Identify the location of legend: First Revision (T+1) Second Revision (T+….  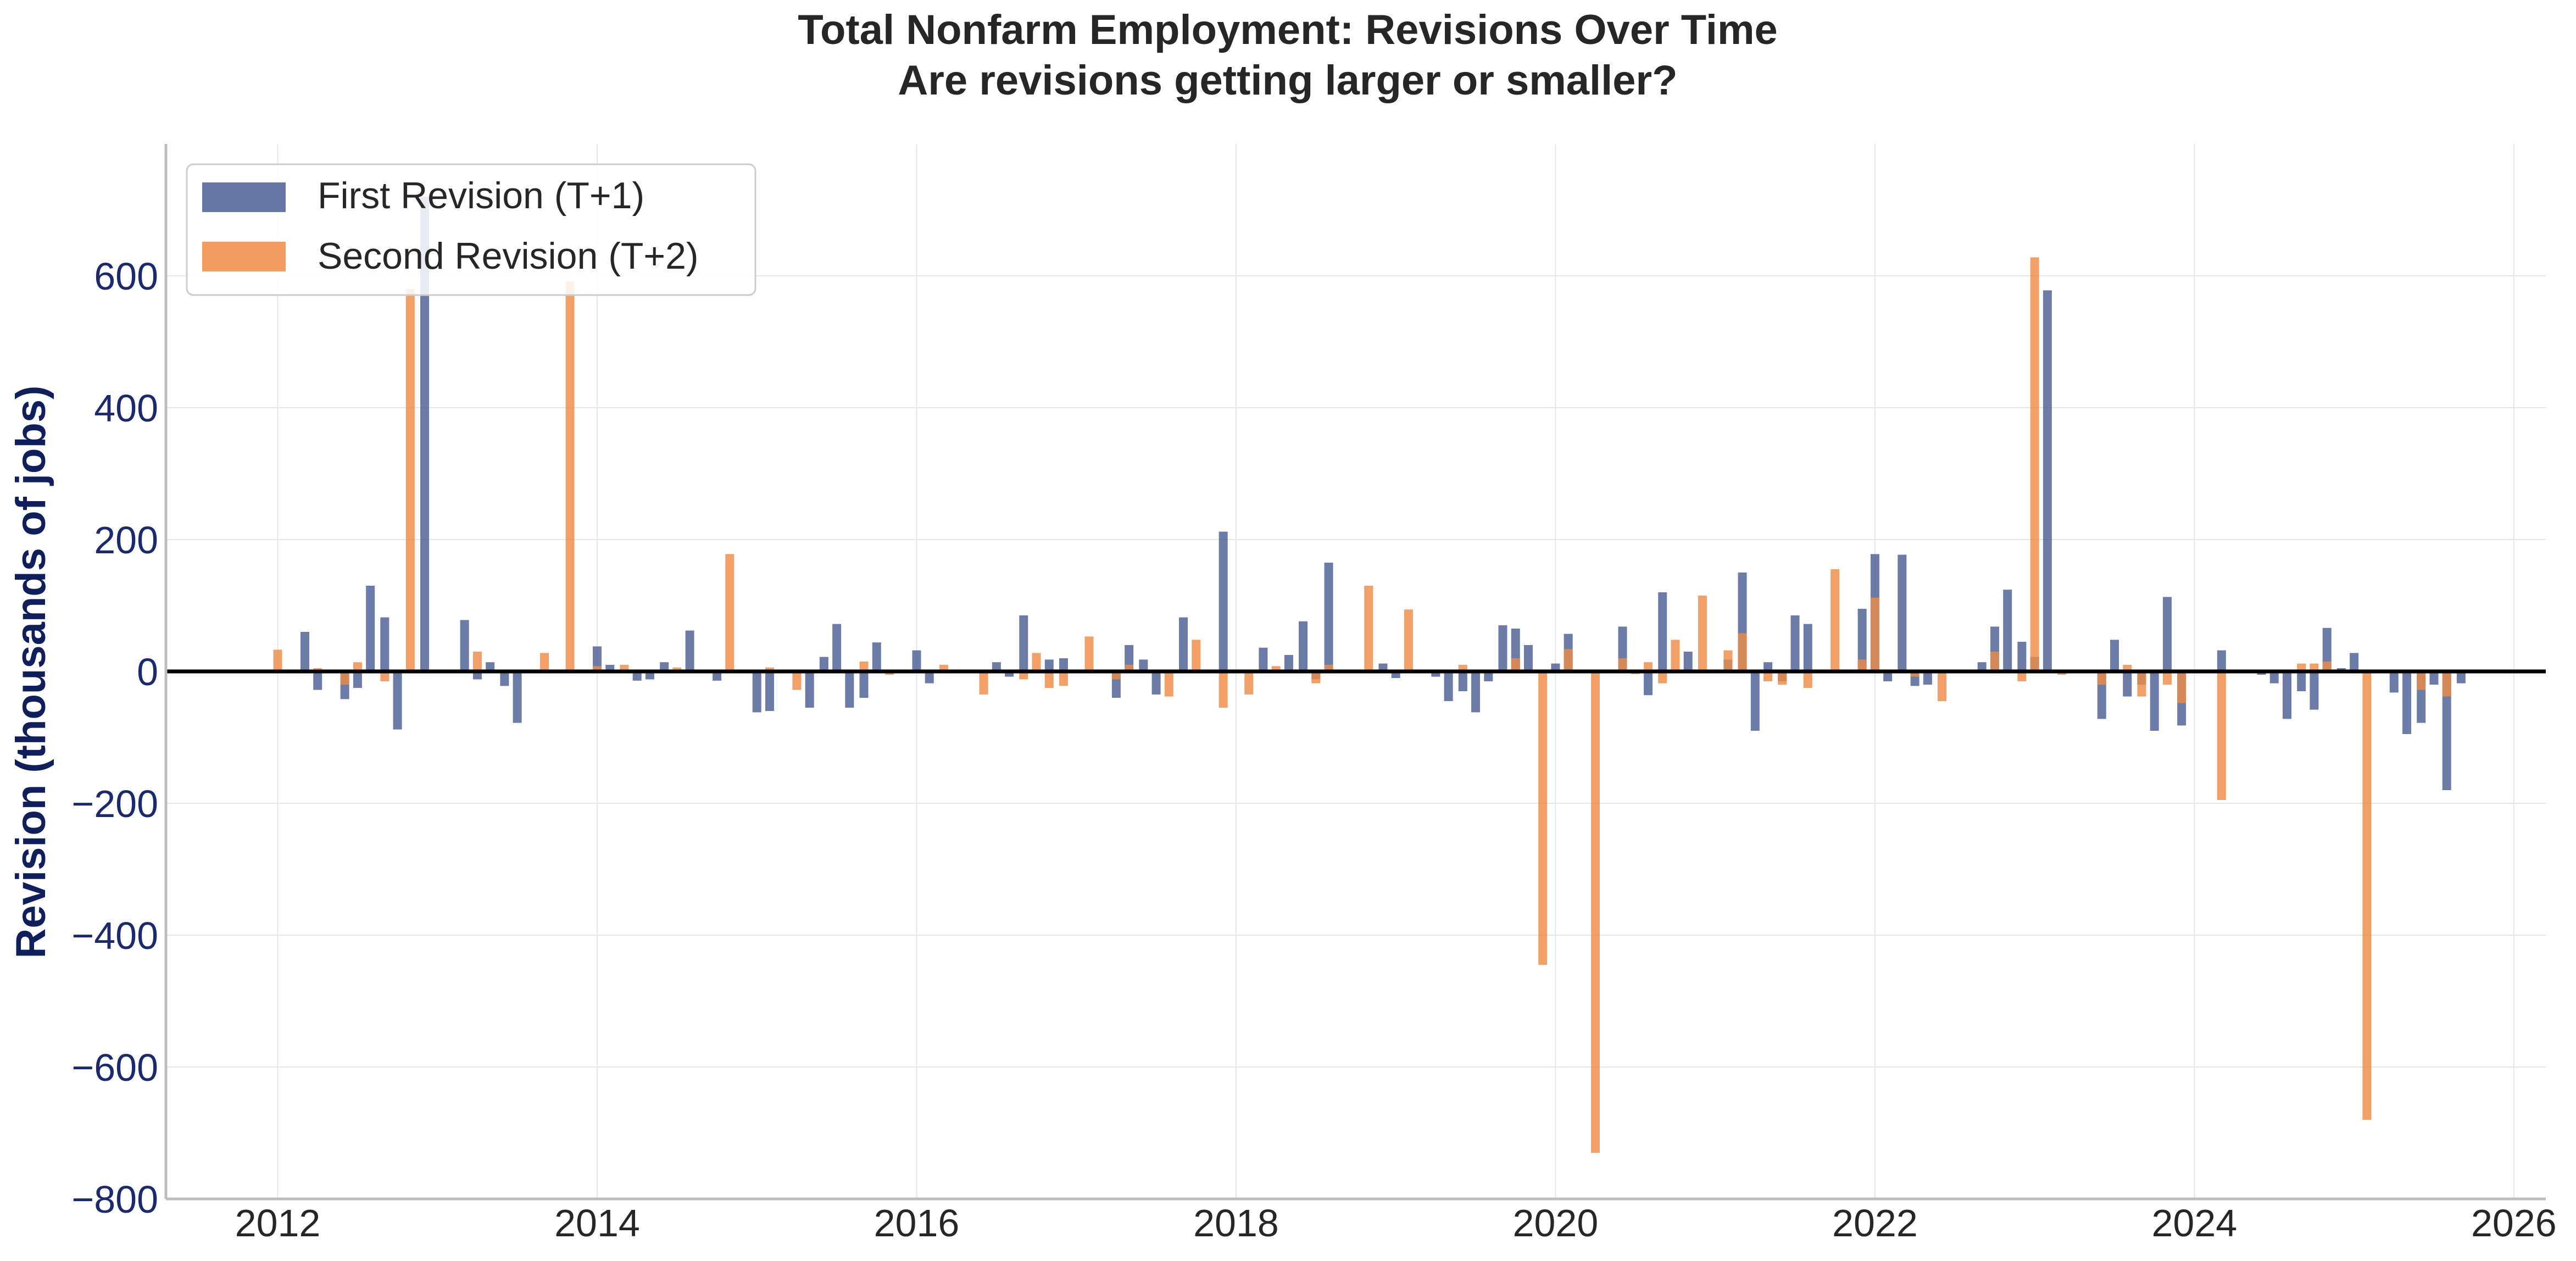
(471, 229).